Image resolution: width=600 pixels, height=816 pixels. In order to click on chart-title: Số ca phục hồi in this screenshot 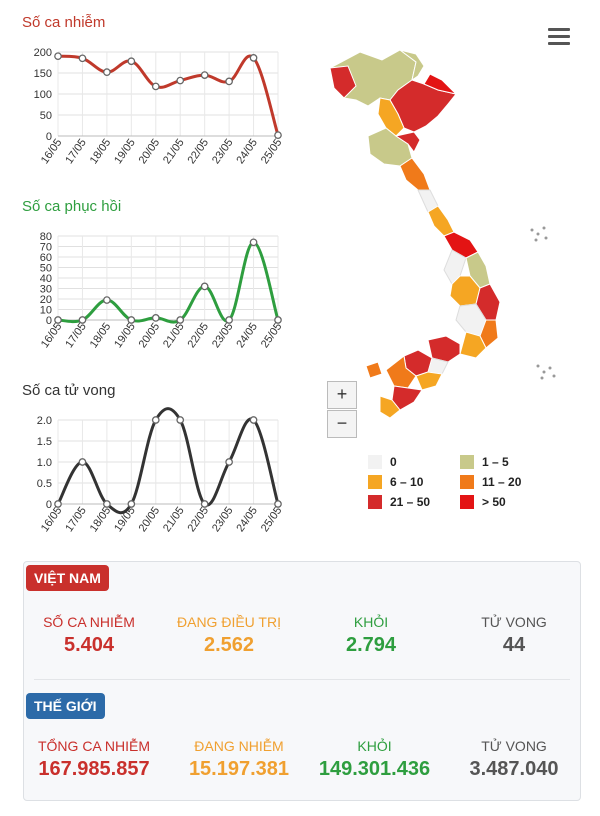, I will do `click(72, 206)`.